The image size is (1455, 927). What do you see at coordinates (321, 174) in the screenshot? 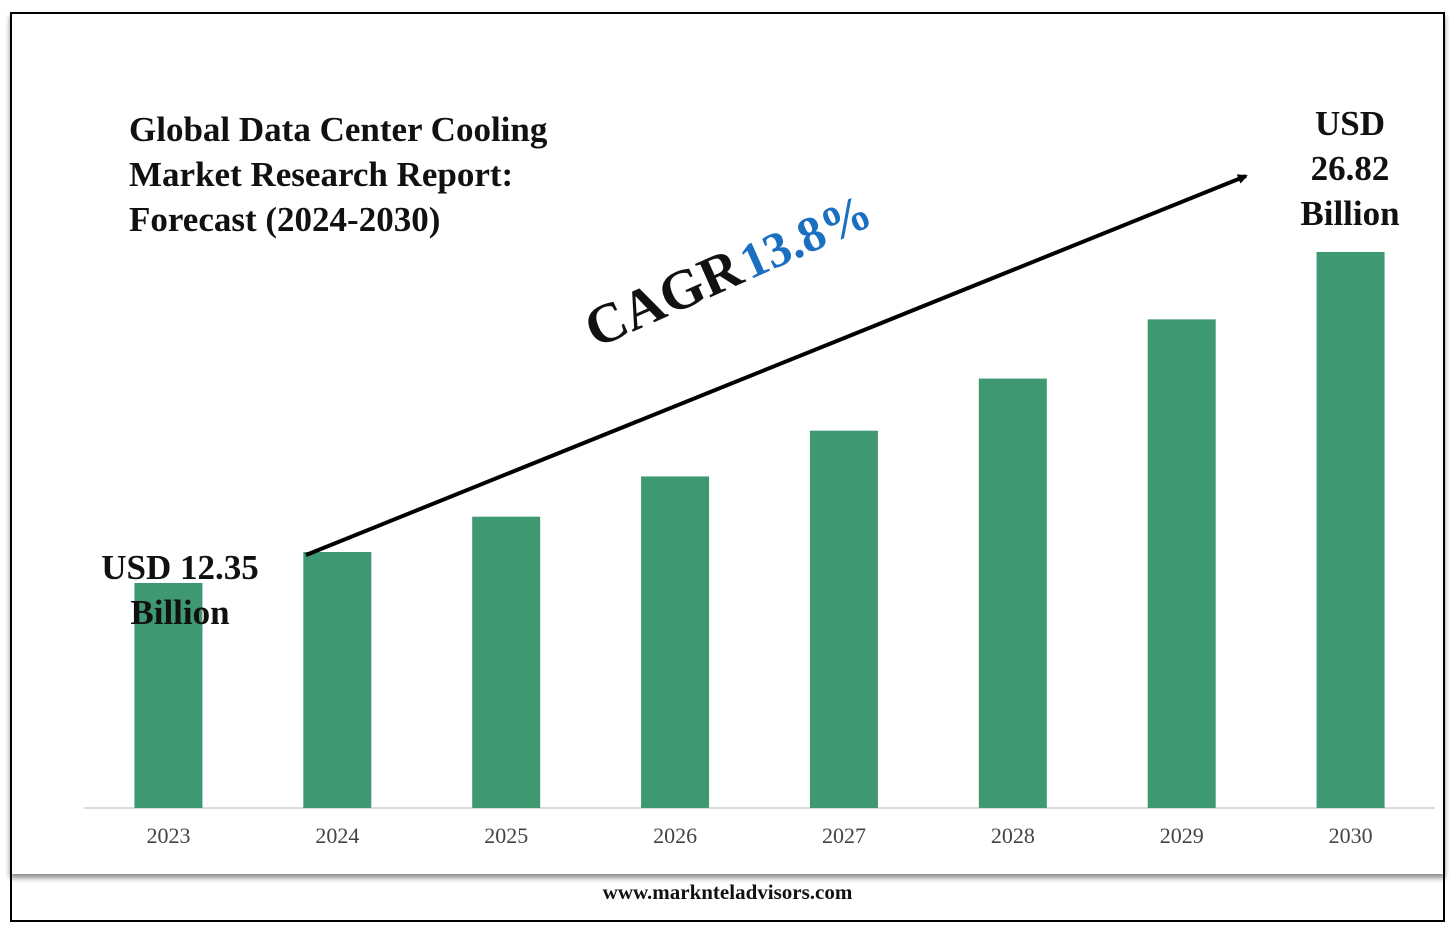
I see `chart-title-line-2: Market Research Report:` at bounding box center [321, 174].